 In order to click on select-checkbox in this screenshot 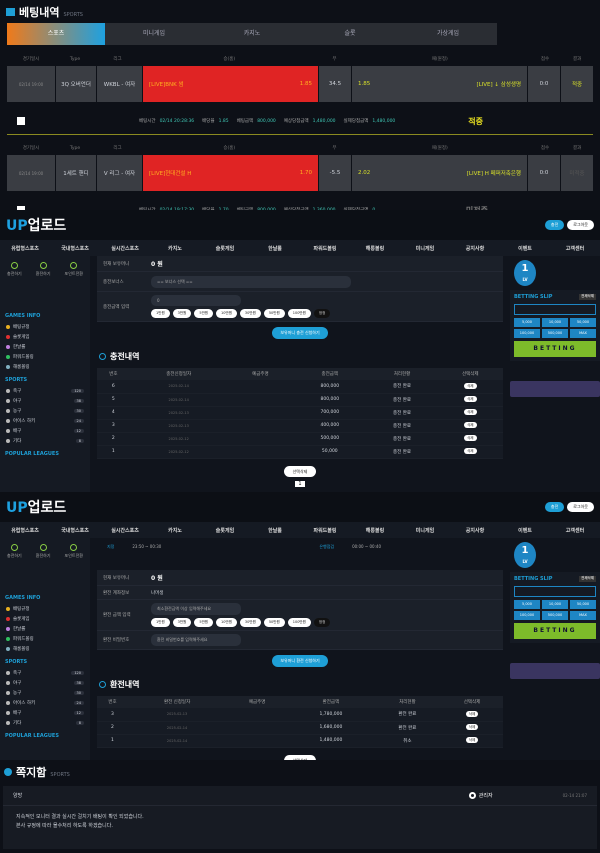, I will do `click(21, 121)`.